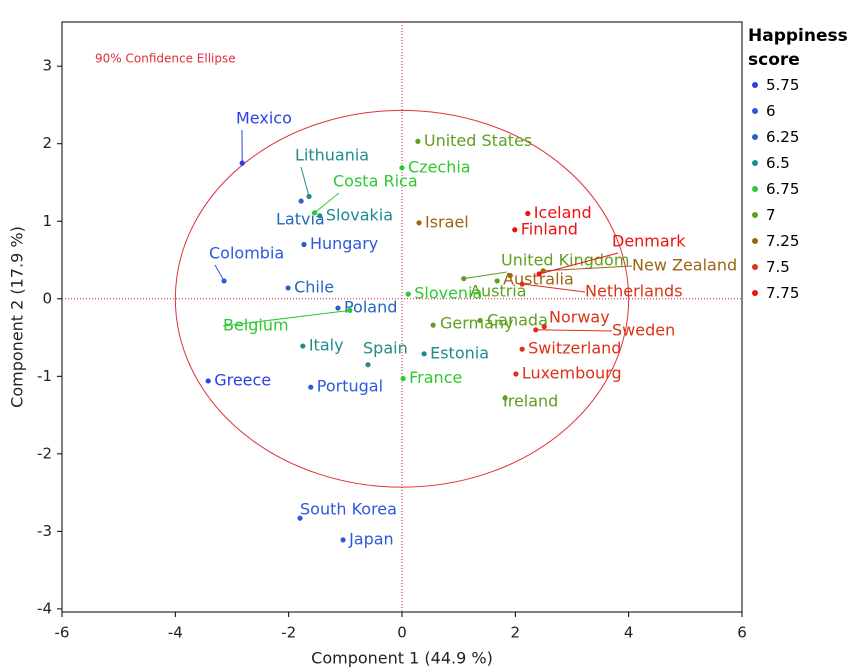  What do you see at coordinates (348, 509) in the screenshot?
I see `point-label: South Korea` at bounding box center [348, 509].